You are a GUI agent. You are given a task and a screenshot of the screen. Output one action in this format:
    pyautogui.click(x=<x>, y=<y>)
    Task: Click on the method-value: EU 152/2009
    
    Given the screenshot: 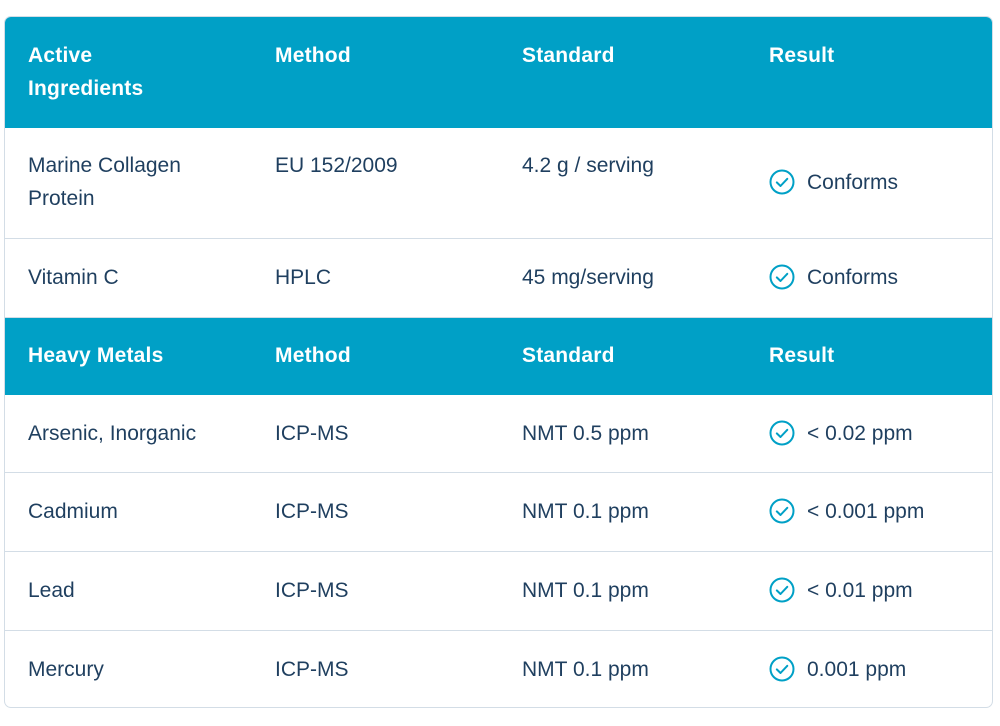 What is the action you would take?
    pyautogui.click(x=336, y=165)
    